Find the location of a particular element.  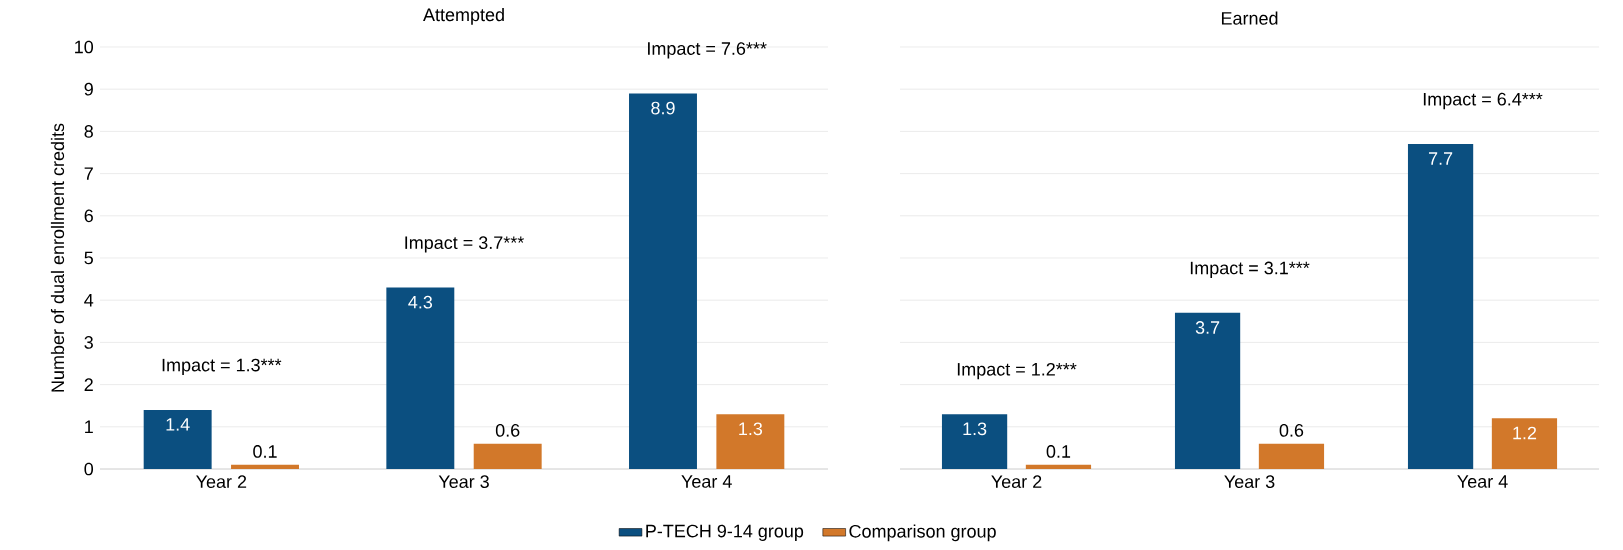

y-tick-label: 2 is located at coordinates (88, 384).